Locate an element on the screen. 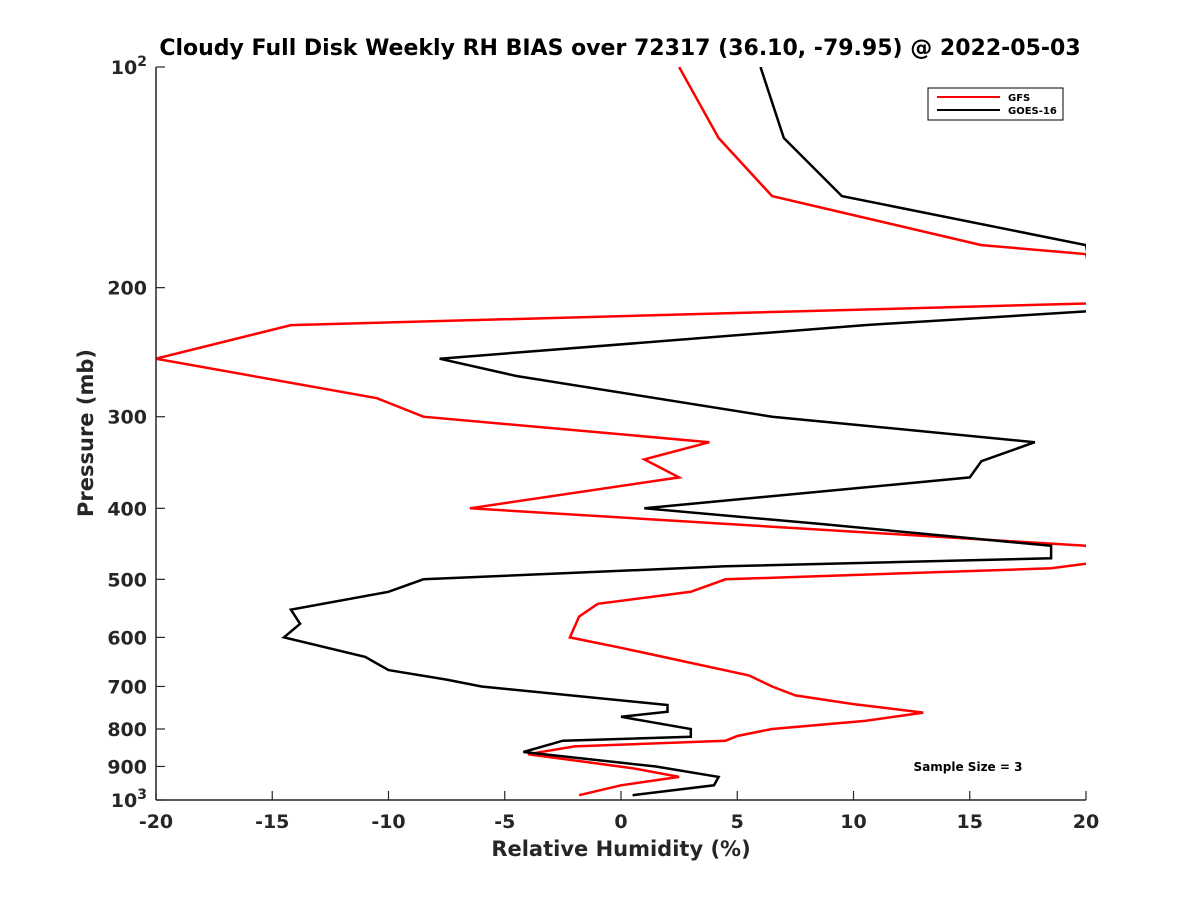 This screenshot has height=900, width=1200. x-axis-ticks: -20 -15 -10 -5 0 5 10 15 20 is located at coordinates (619, 812).